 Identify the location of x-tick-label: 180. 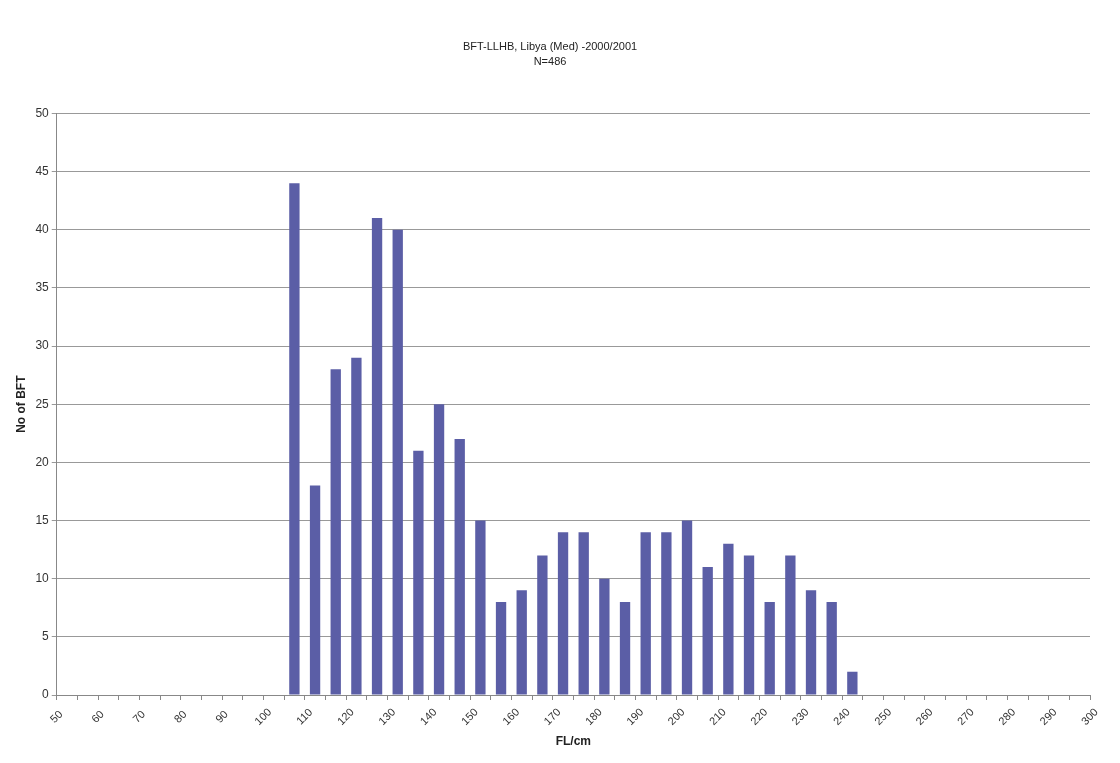
(593, 716).